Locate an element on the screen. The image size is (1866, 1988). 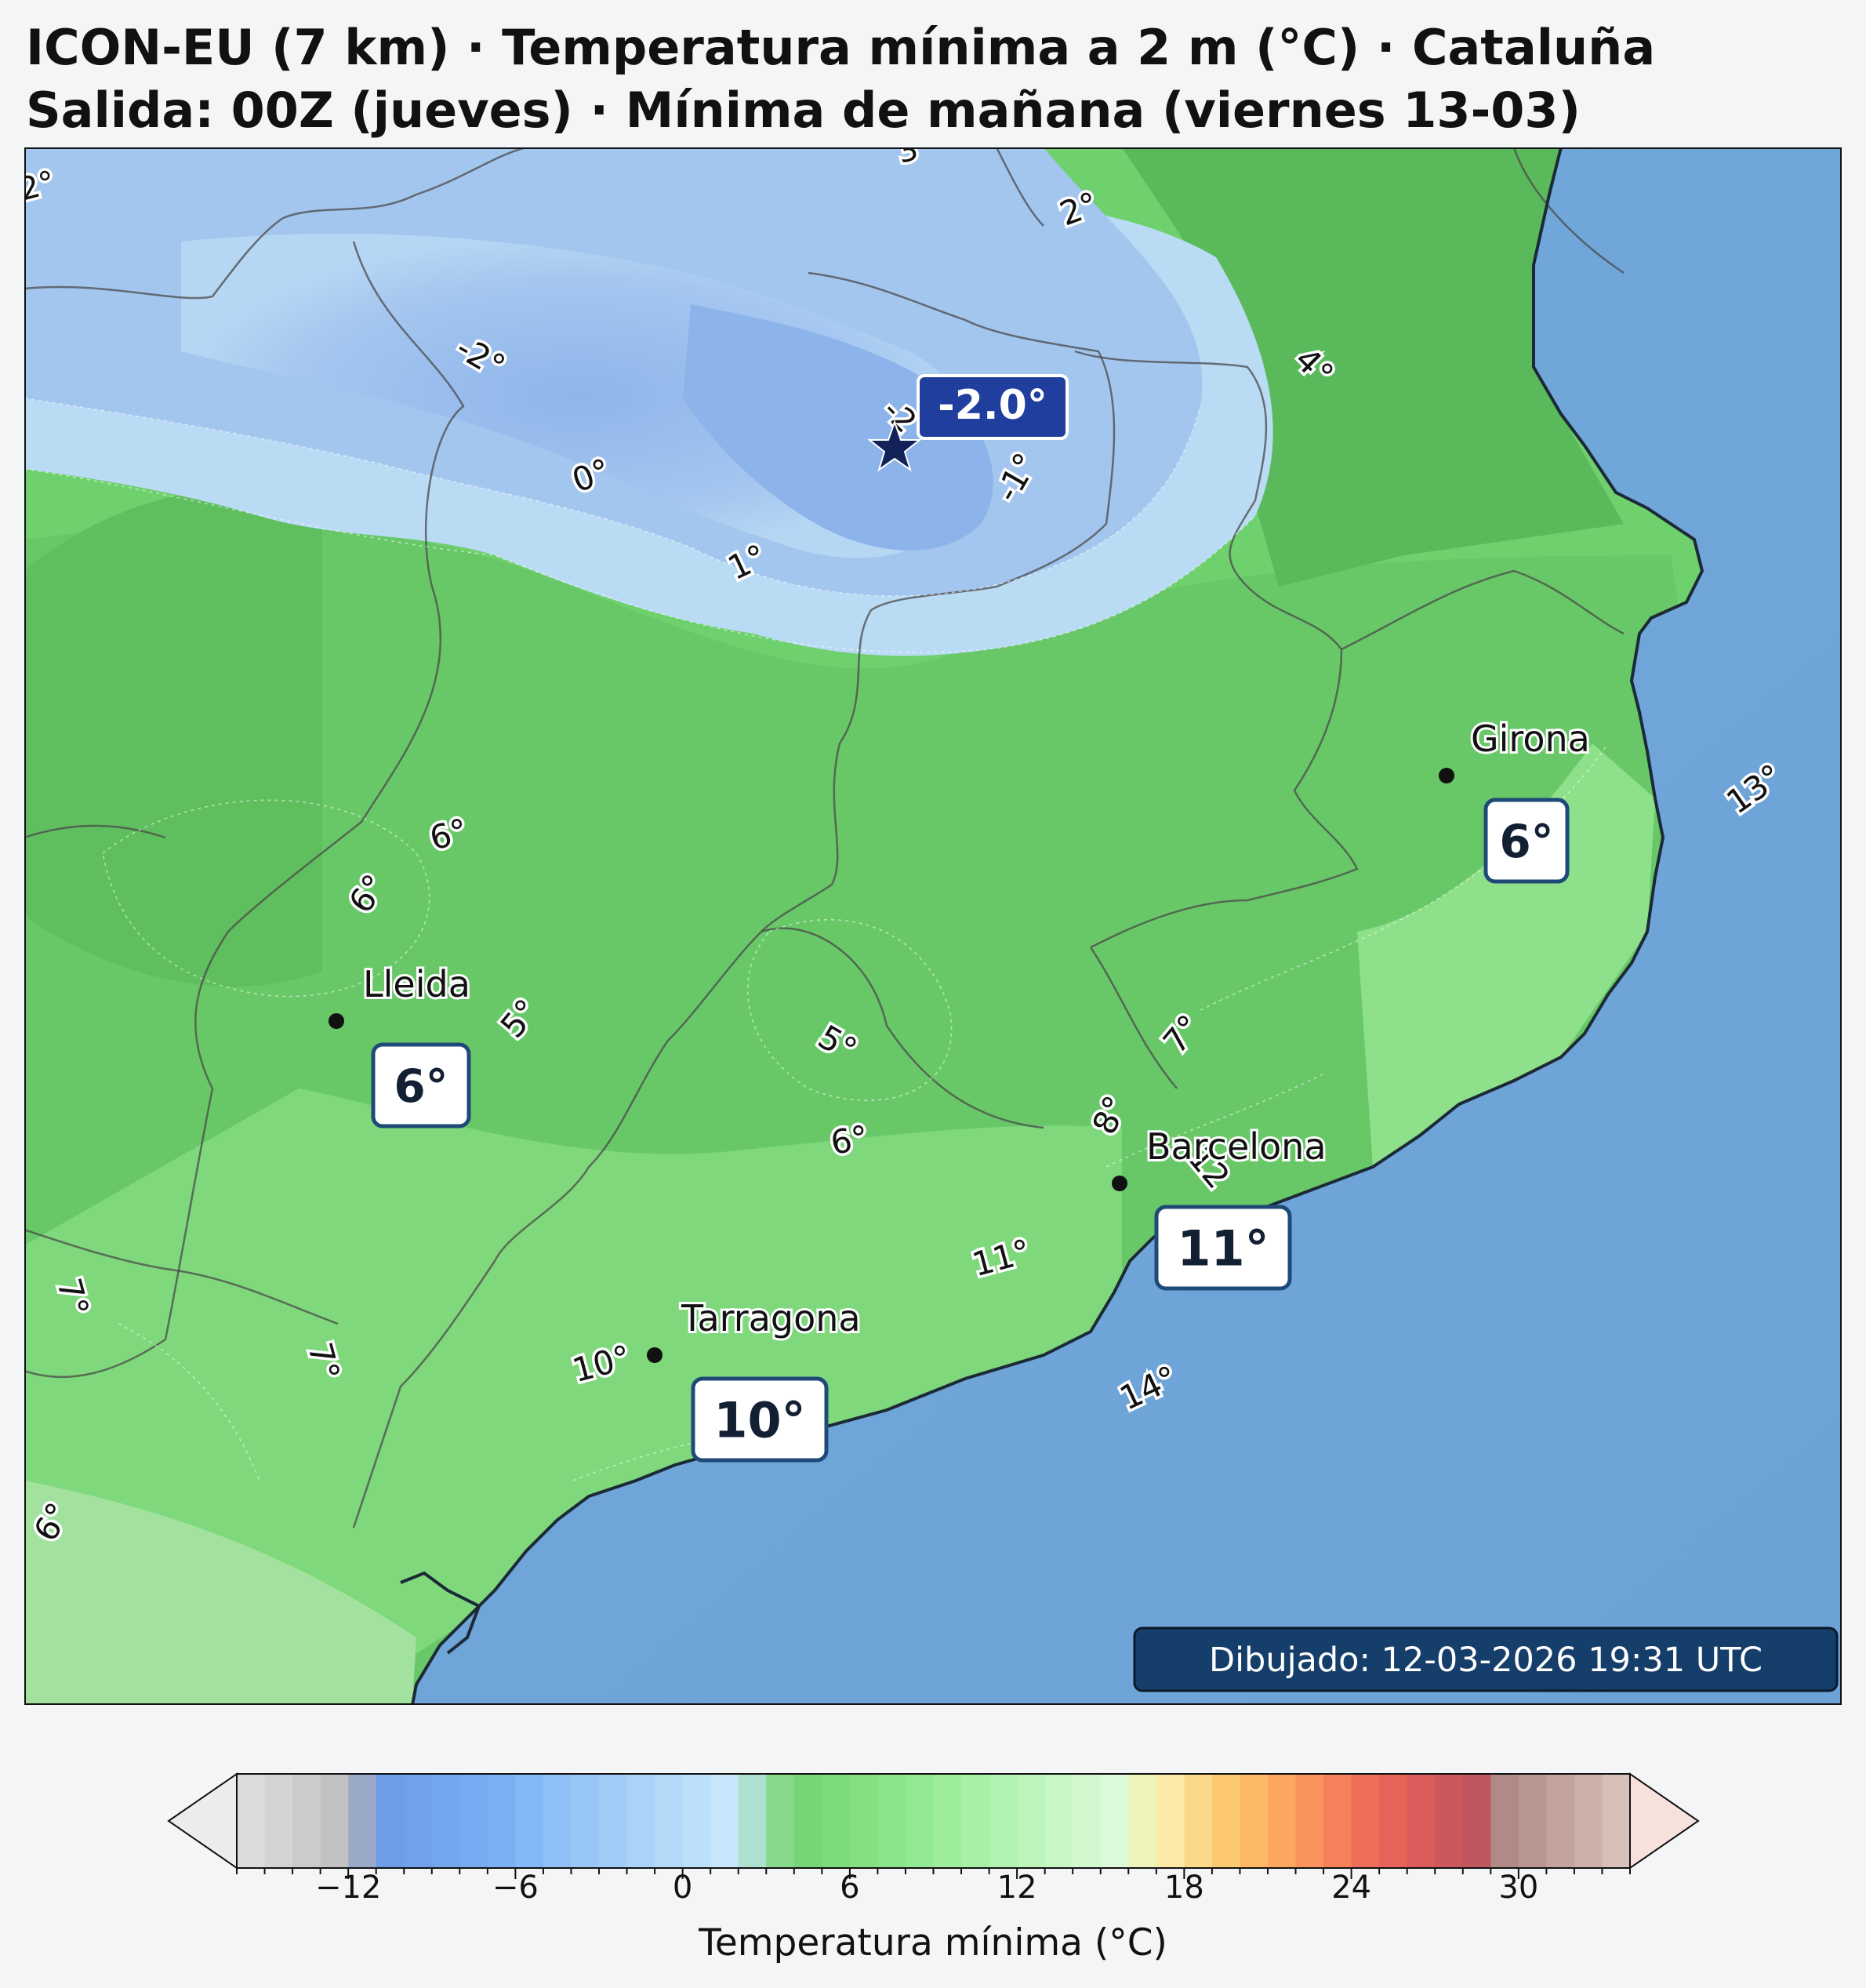
colorbar-tick-label: 0 is located at coordinates (682, 1888).